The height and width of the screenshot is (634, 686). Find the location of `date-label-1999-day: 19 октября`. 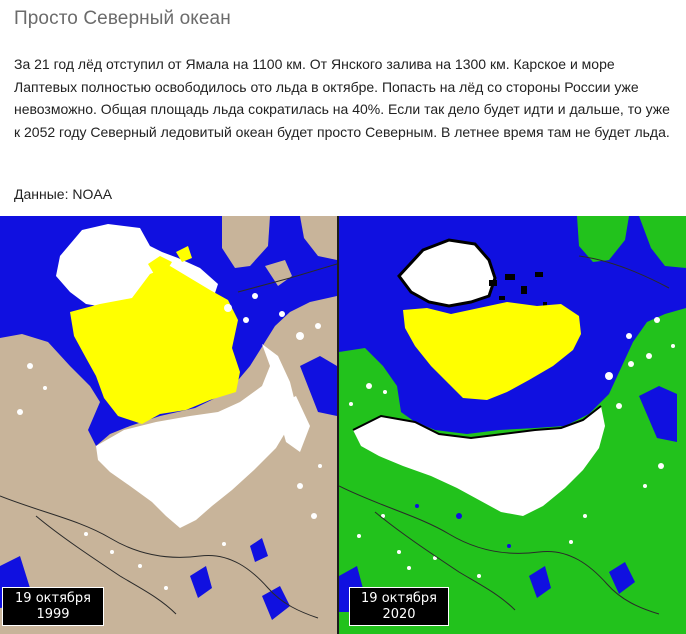

date-label-1999-day: 19 октября is located at coordinates (53, 598).